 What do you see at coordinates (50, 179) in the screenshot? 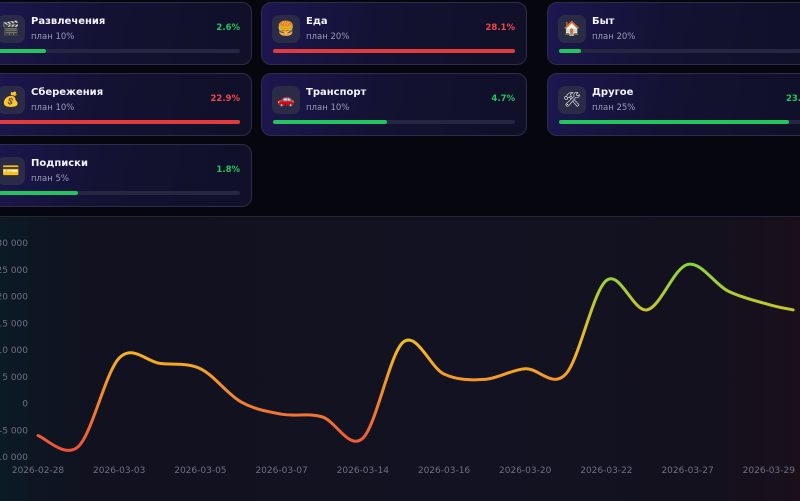
I see `category-plan: план 5%` at bounding box center [50, 179].